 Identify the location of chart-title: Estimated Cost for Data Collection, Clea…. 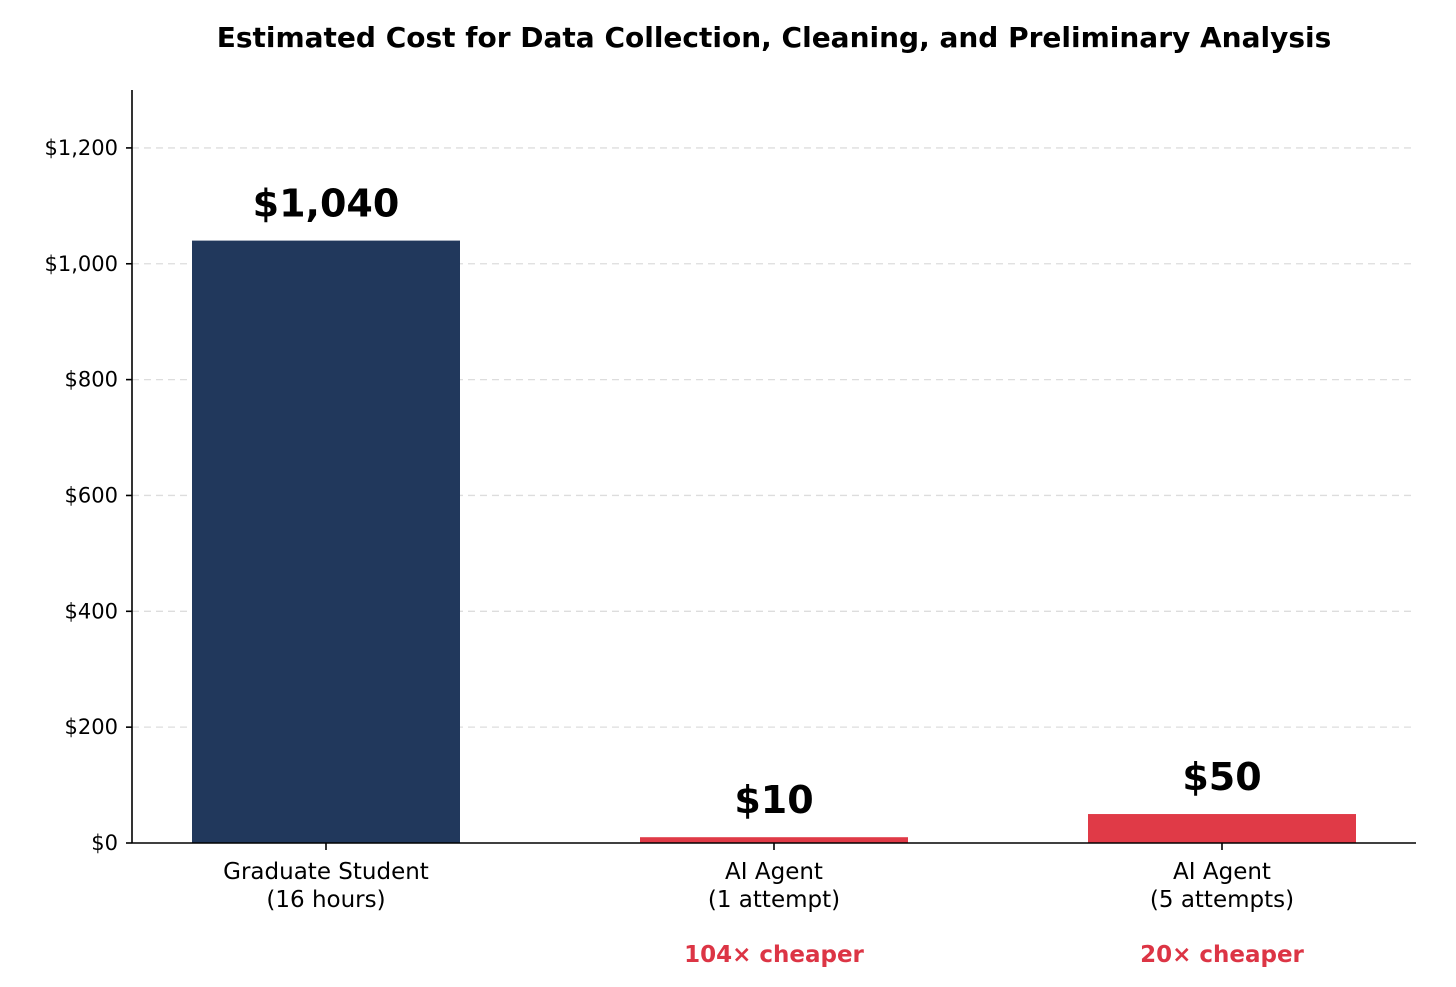
(774, 37).